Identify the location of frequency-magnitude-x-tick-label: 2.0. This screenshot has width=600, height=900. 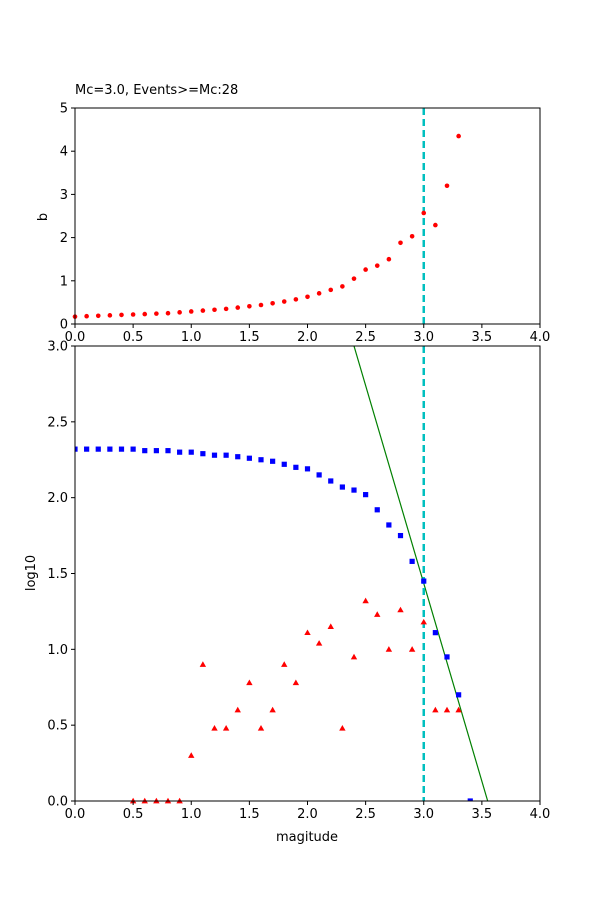
(307, 814).